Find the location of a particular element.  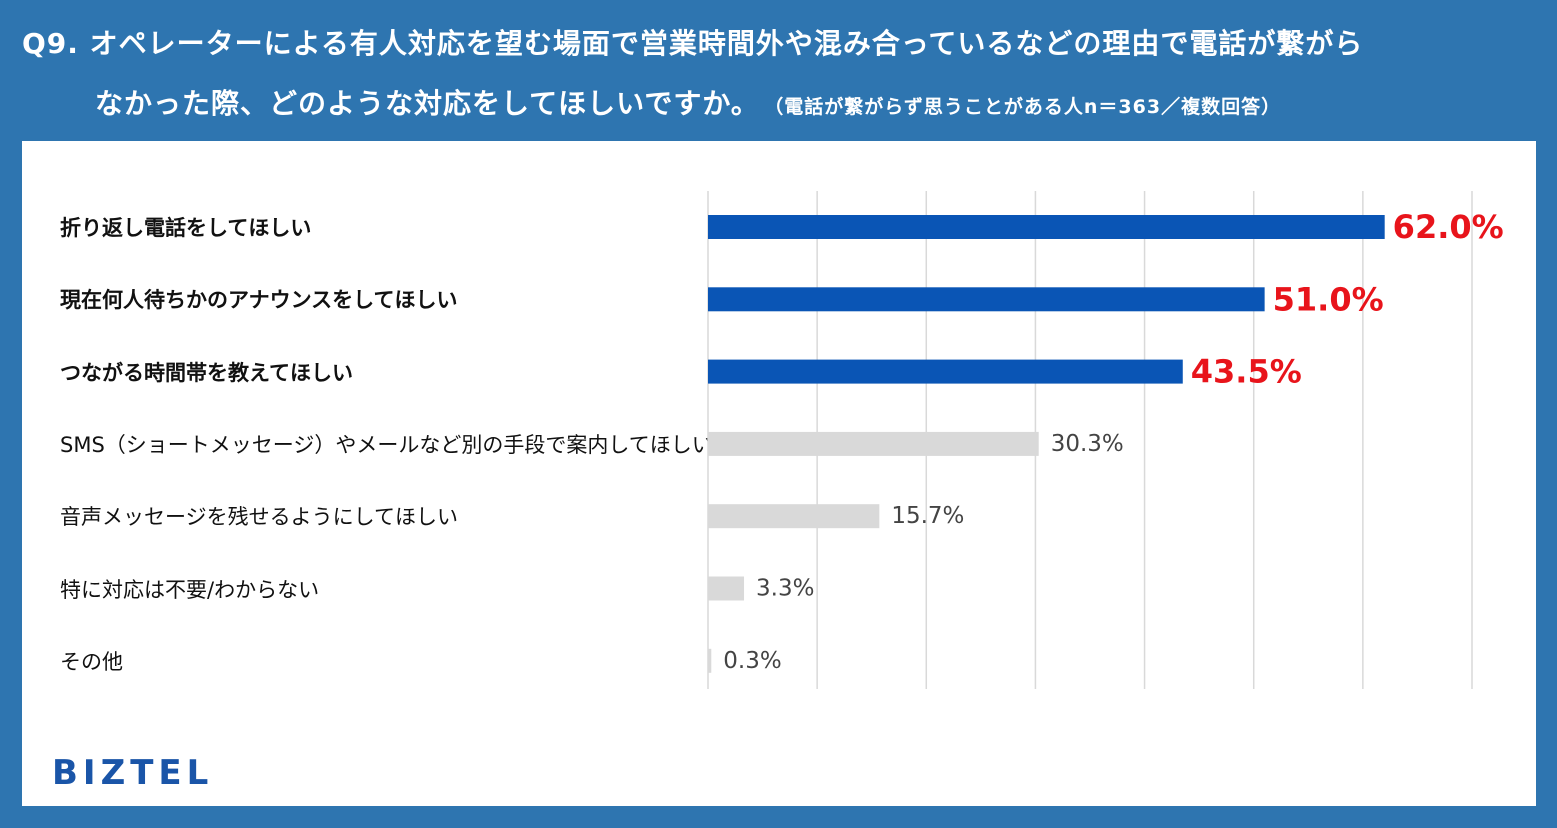

value-label: 15.7% is located at coordinates (927, 516).